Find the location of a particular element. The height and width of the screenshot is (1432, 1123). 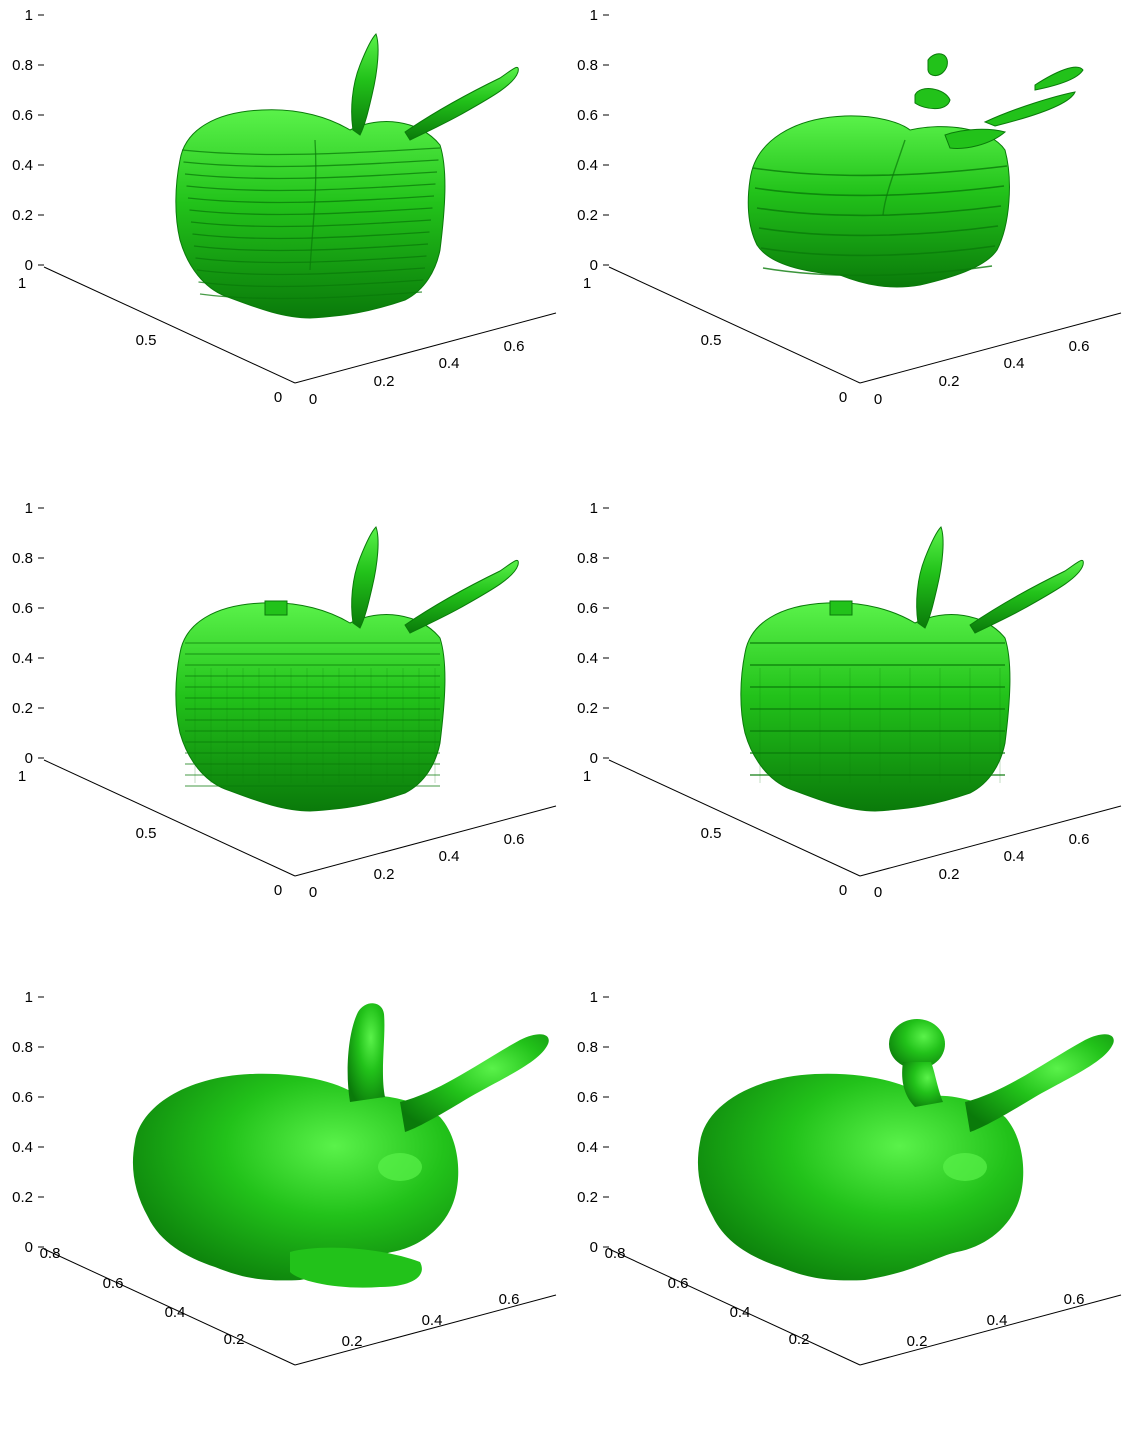

bunny-eye-highlight is located at coordinates (400, 1167).